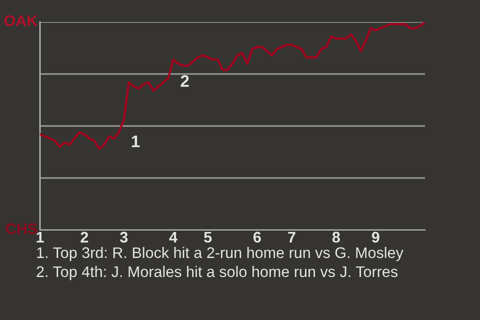  Describe the element at coordinates (173, 237) in the screenshot. I see `x-tick-label: 4` at that location.